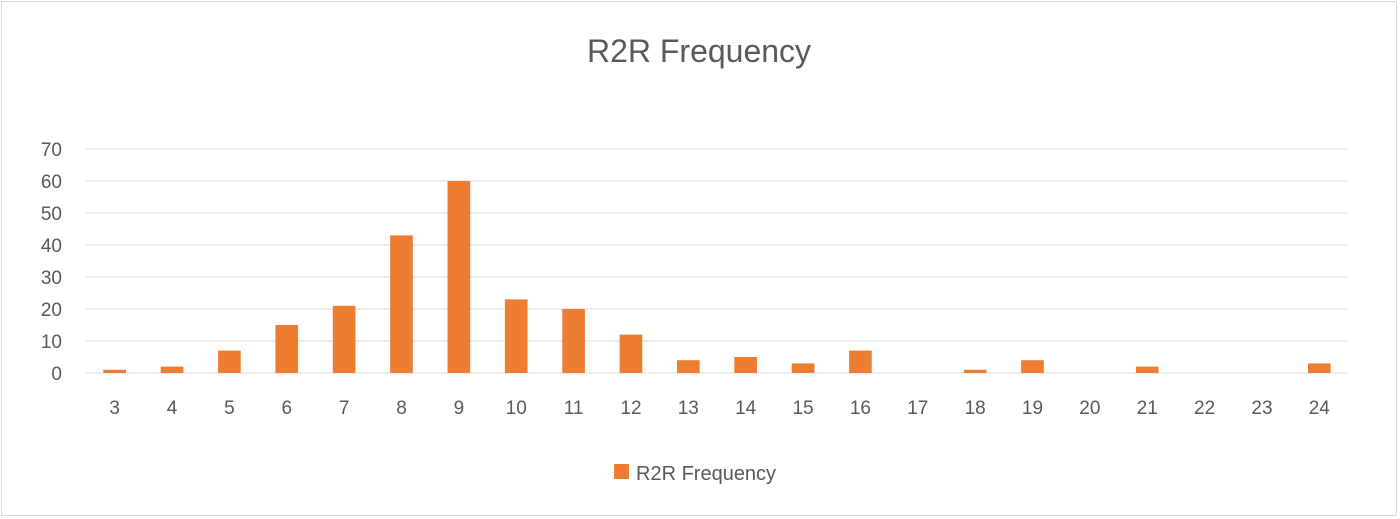  What do you see at coordinates (621, 471) in the screenshot?
I see `legend-swatch` at bounding box center [621, 471].